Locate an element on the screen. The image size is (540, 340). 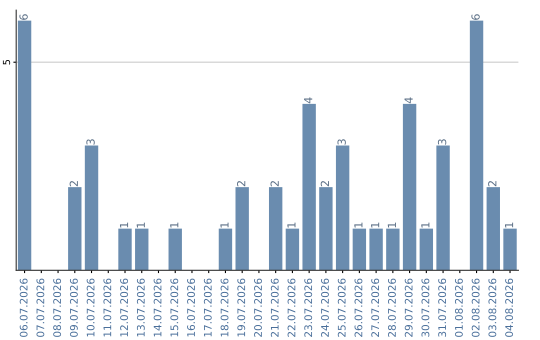
x-tick-label: 26.07.2026 is located at coordinates (358, 307).